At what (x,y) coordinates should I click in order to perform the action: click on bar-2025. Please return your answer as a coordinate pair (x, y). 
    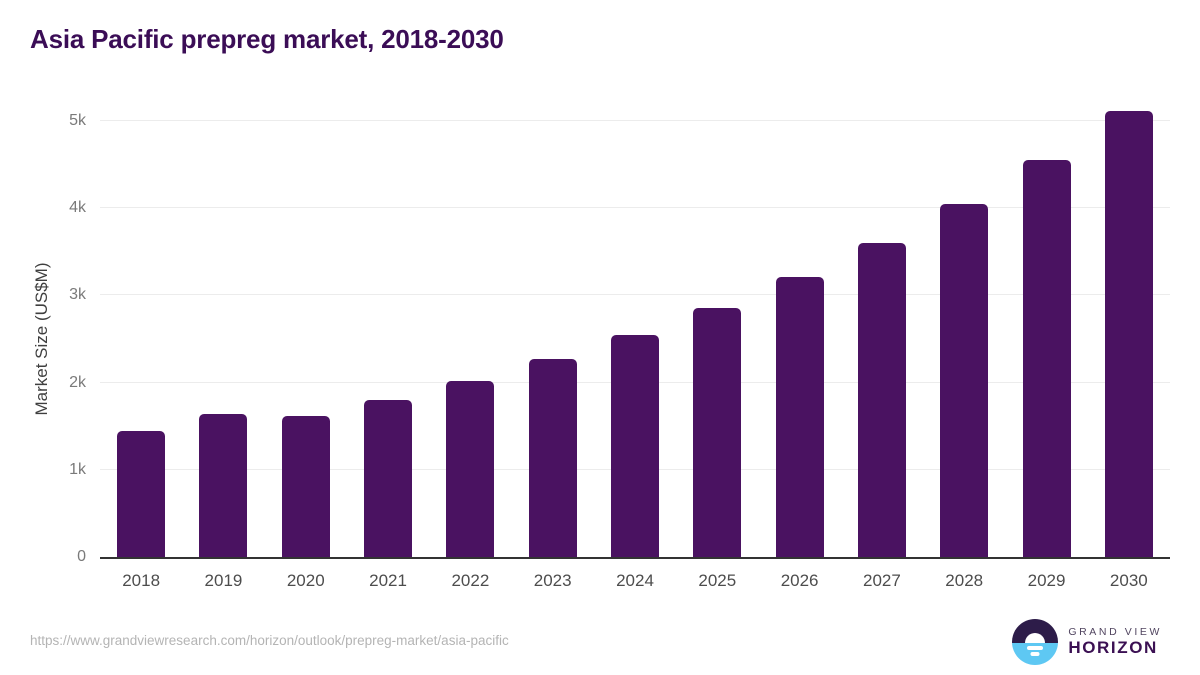
    Looking at the image, I should click on (717, 432).